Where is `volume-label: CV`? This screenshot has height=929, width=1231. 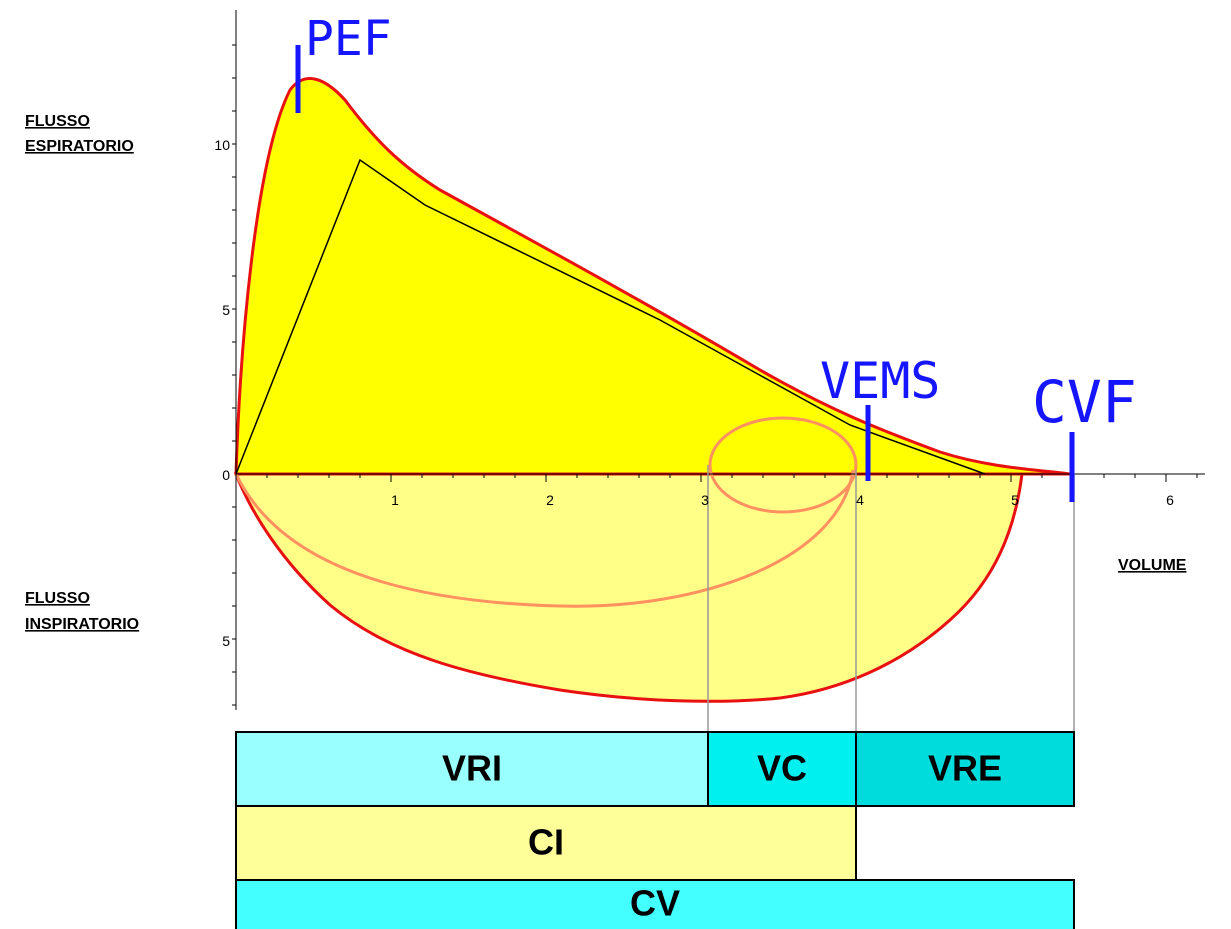 volume-label: CV is located at coordinates (655, 903).